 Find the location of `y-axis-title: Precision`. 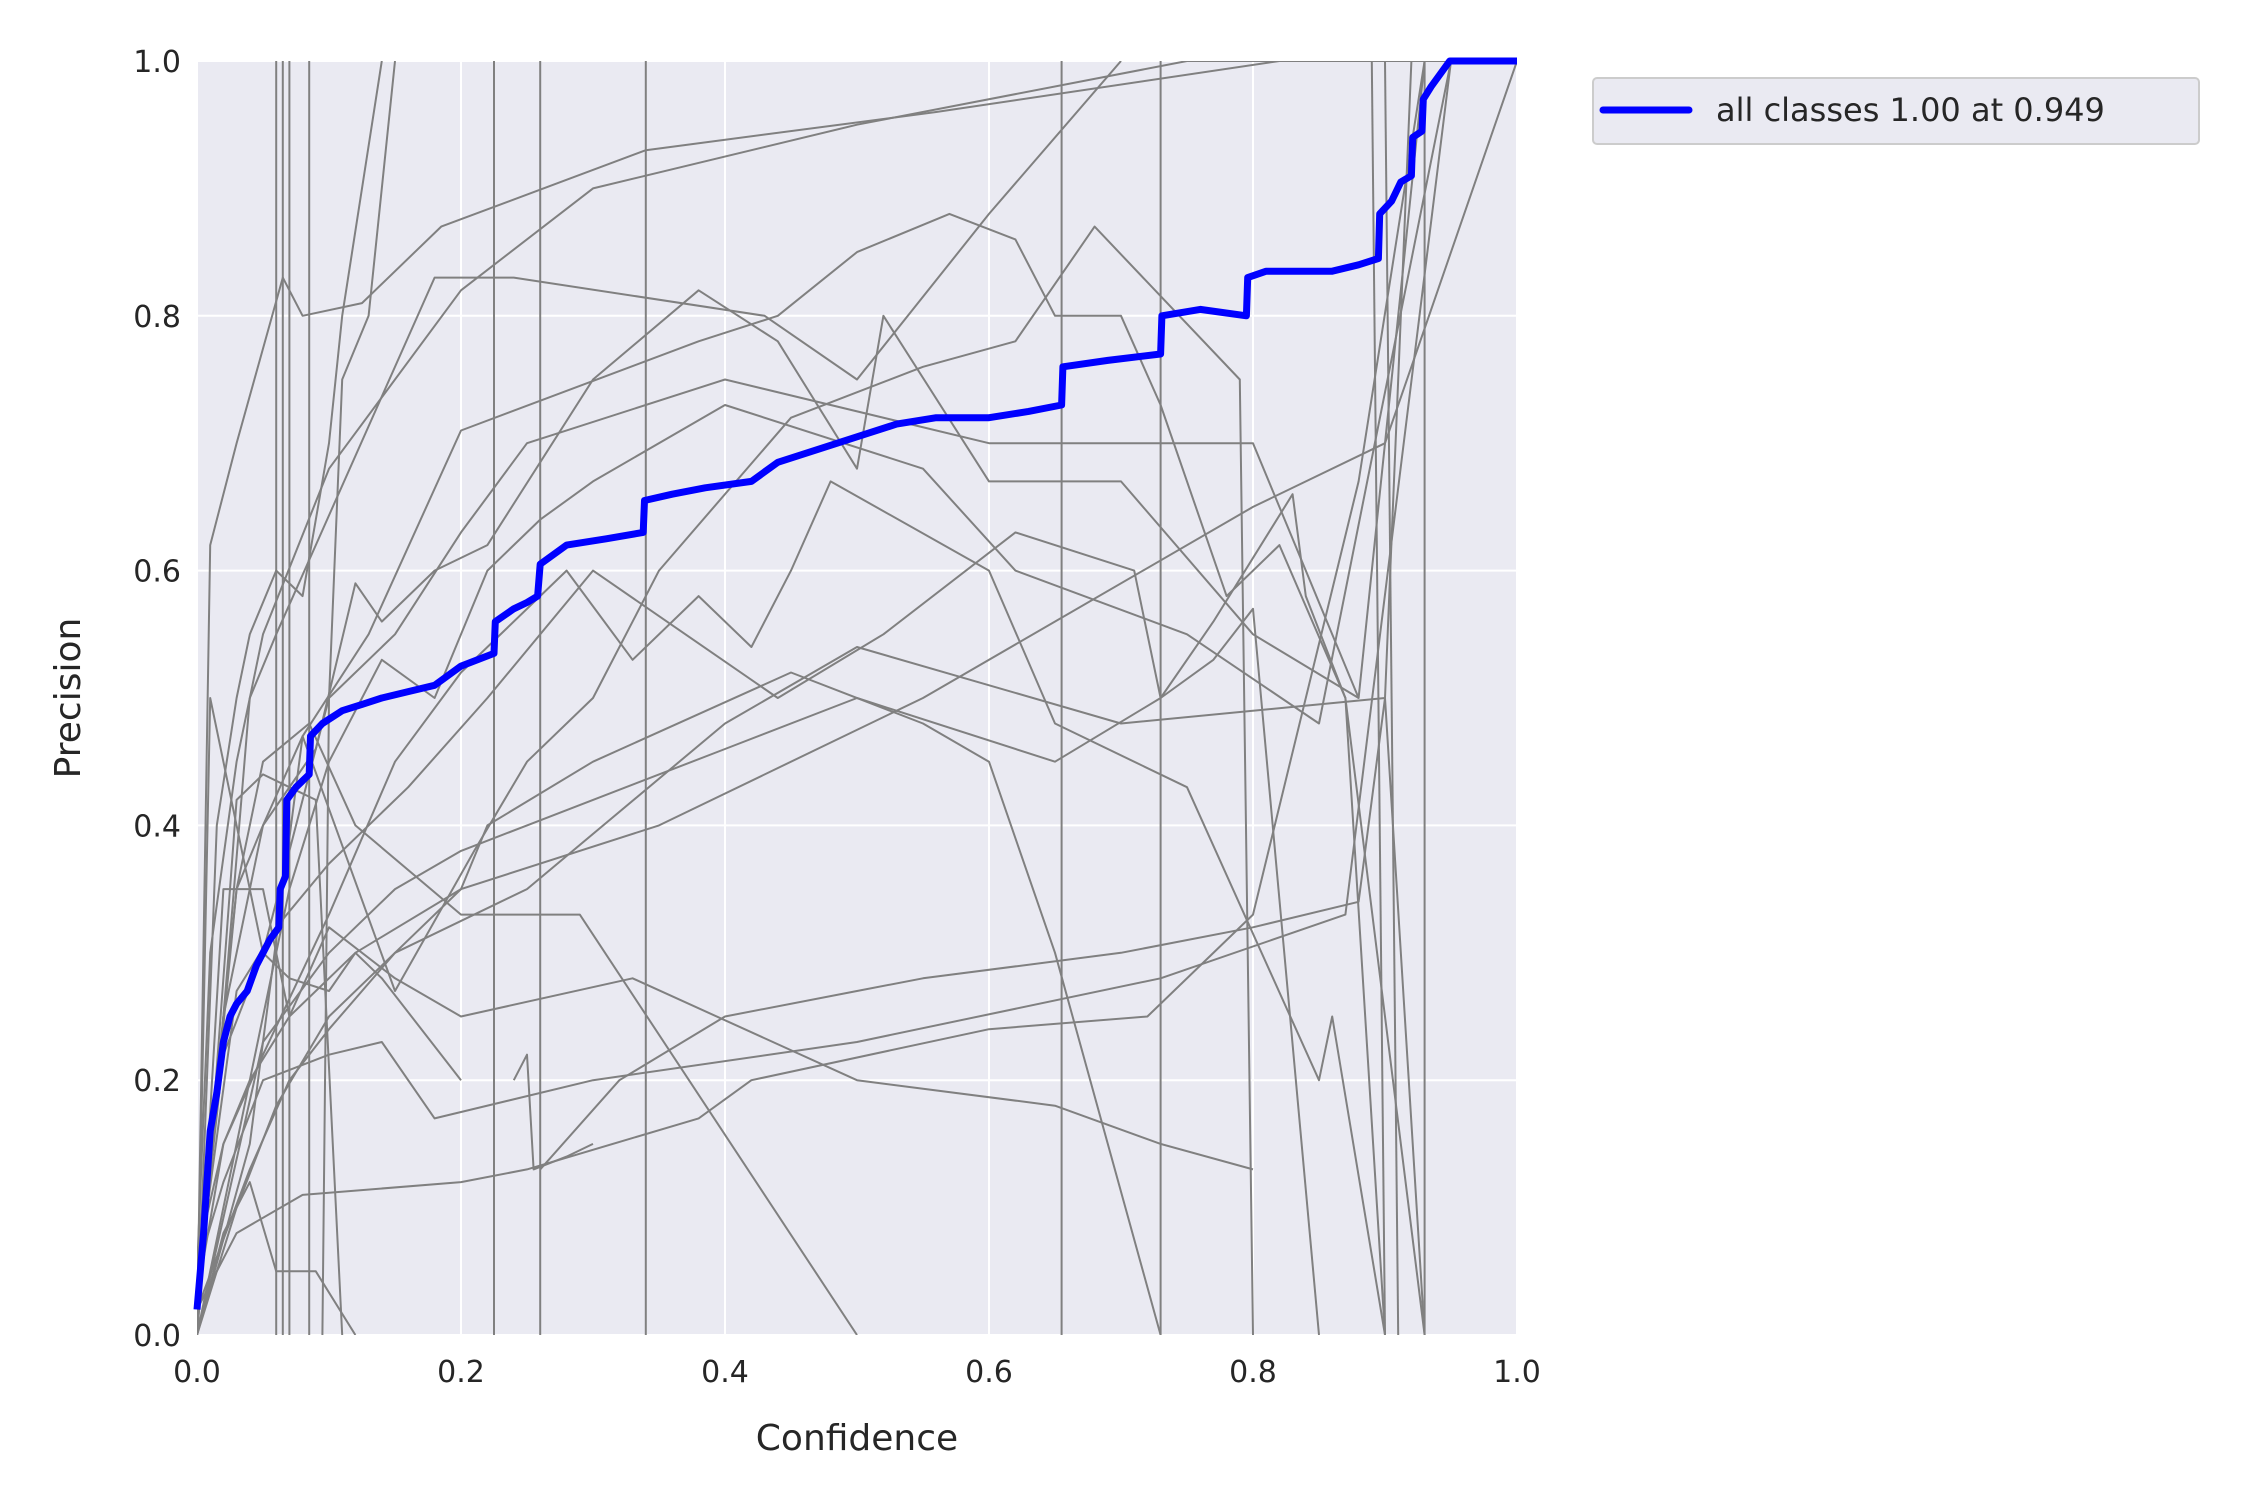

y-axis-title: Precision is located at coordinates (68, 698).